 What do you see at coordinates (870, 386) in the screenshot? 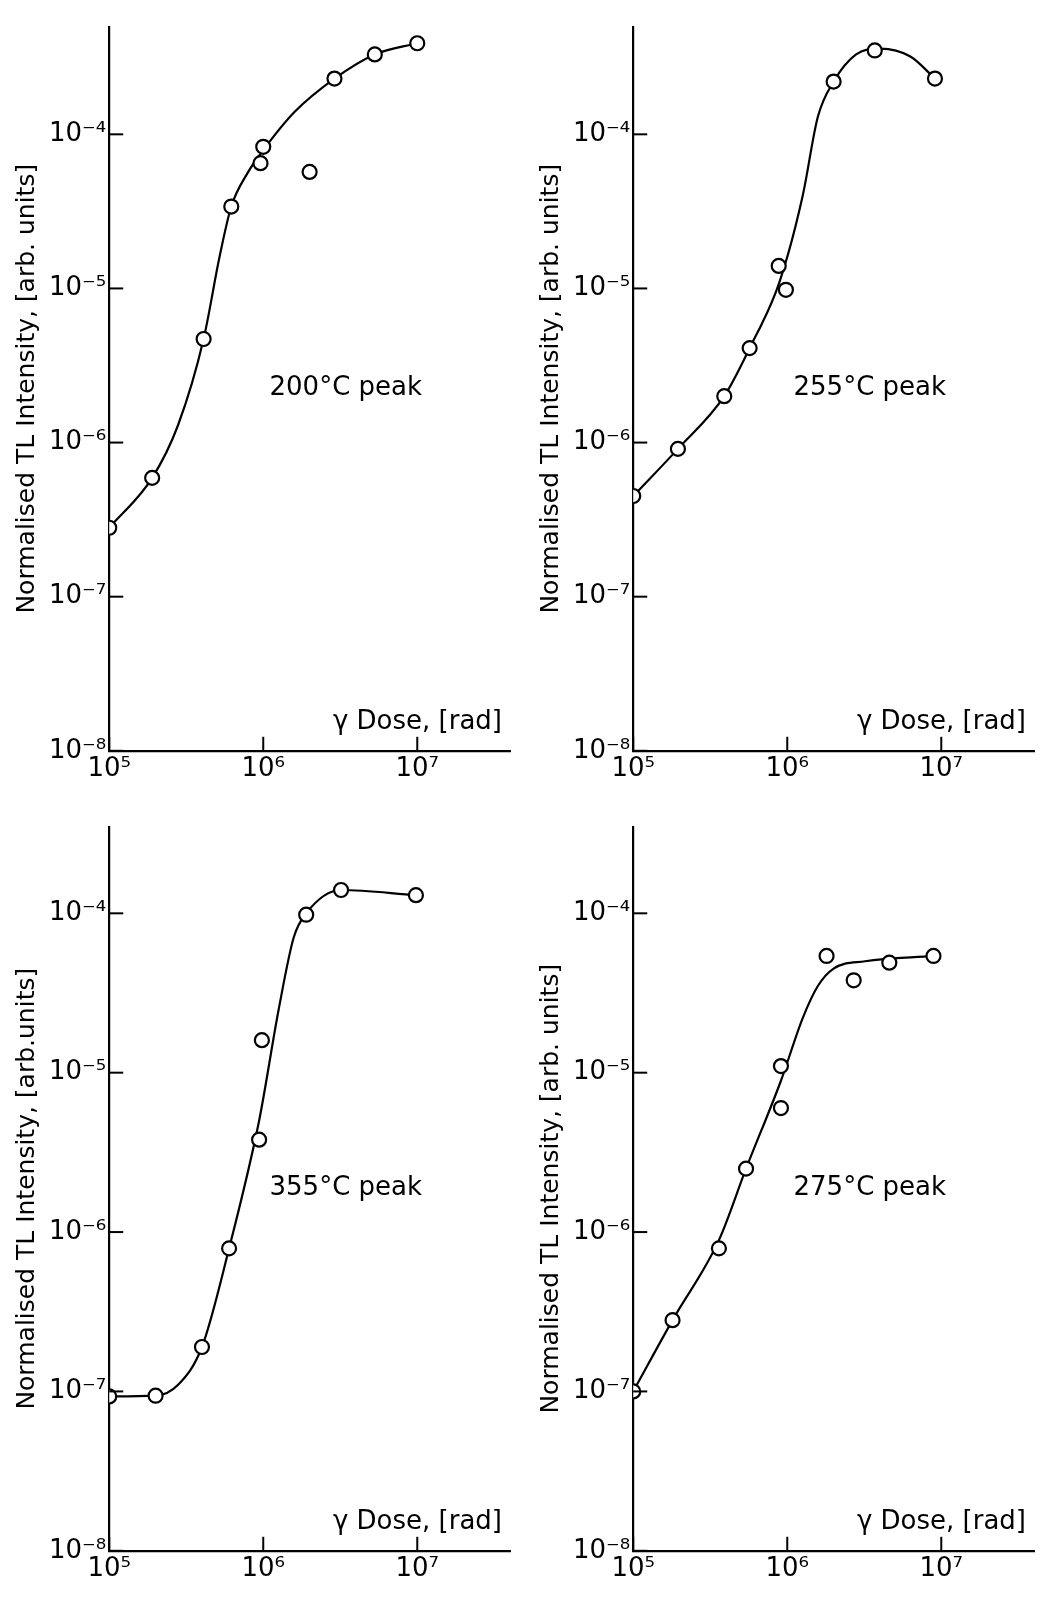
I see `annotation: 255°C peak` at bounding box center [870, 386].